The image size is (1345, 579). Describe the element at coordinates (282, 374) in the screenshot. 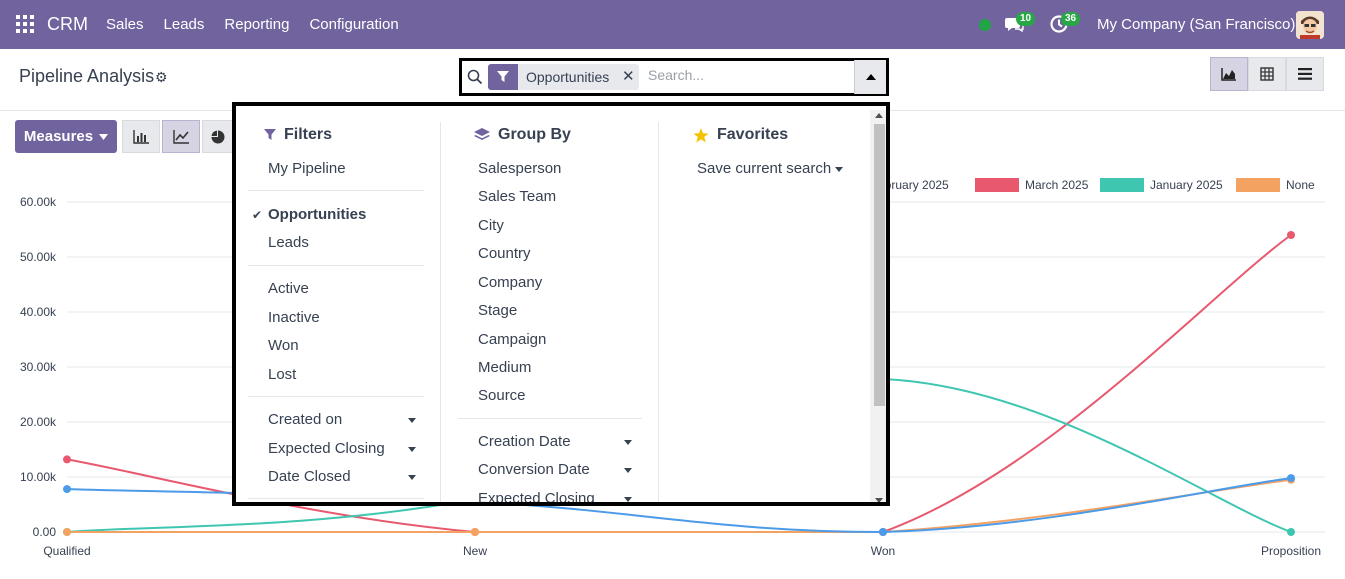

I see `filter-lost: Lost` at that location.